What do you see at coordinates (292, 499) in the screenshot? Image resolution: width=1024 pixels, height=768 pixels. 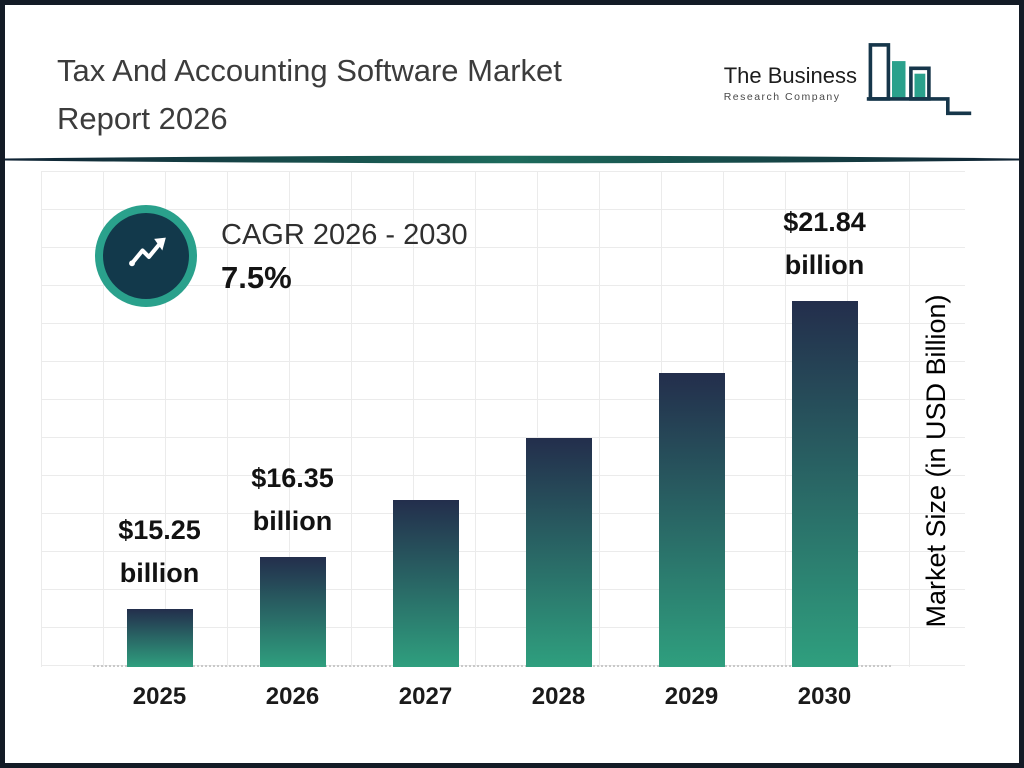 I see `bar-value-label: $16.35 billion` at bounding box center [292, 499].